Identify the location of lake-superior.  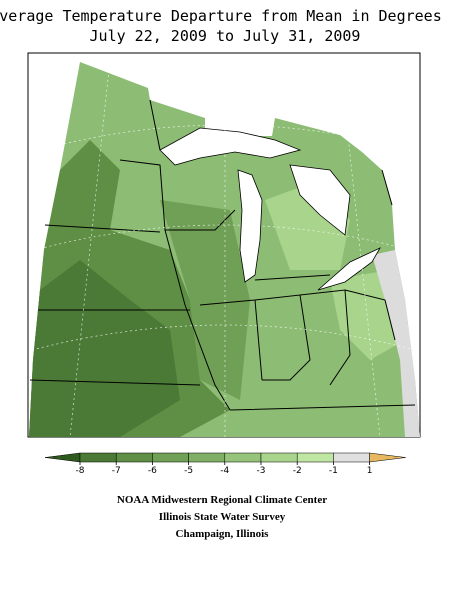
(230, 146).